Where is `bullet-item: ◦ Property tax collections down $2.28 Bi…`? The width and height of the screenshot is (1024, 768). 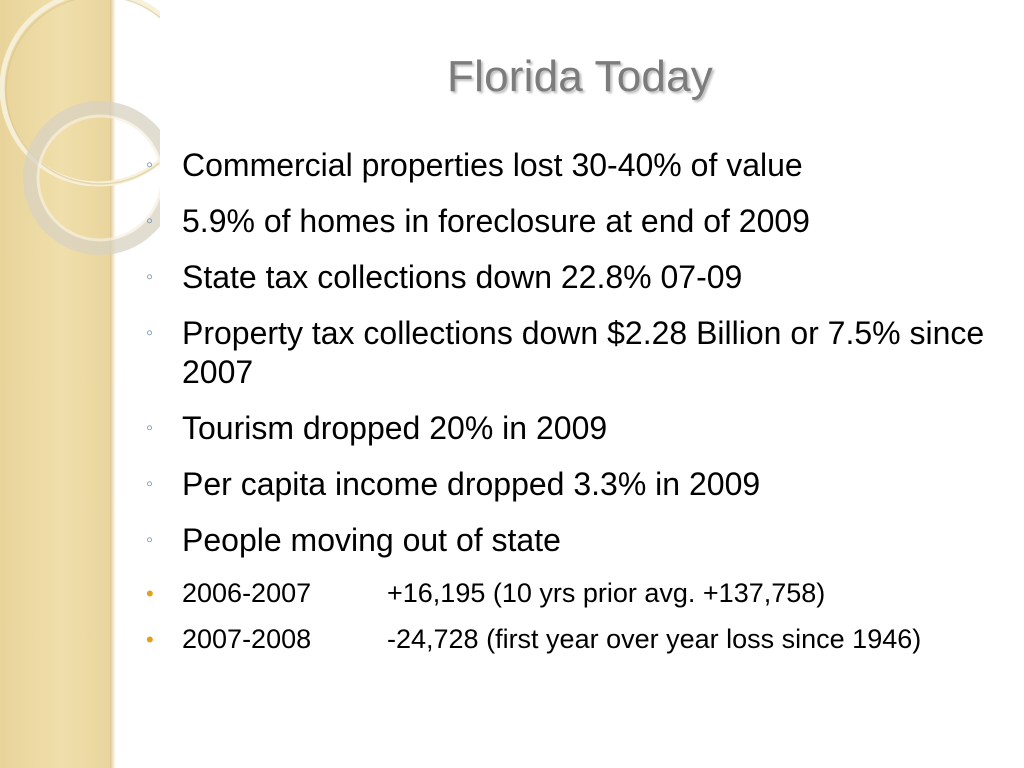 bullet-item: ◦ Property tax collections down $2.28 Bi… is located at coordinates (571, 353).